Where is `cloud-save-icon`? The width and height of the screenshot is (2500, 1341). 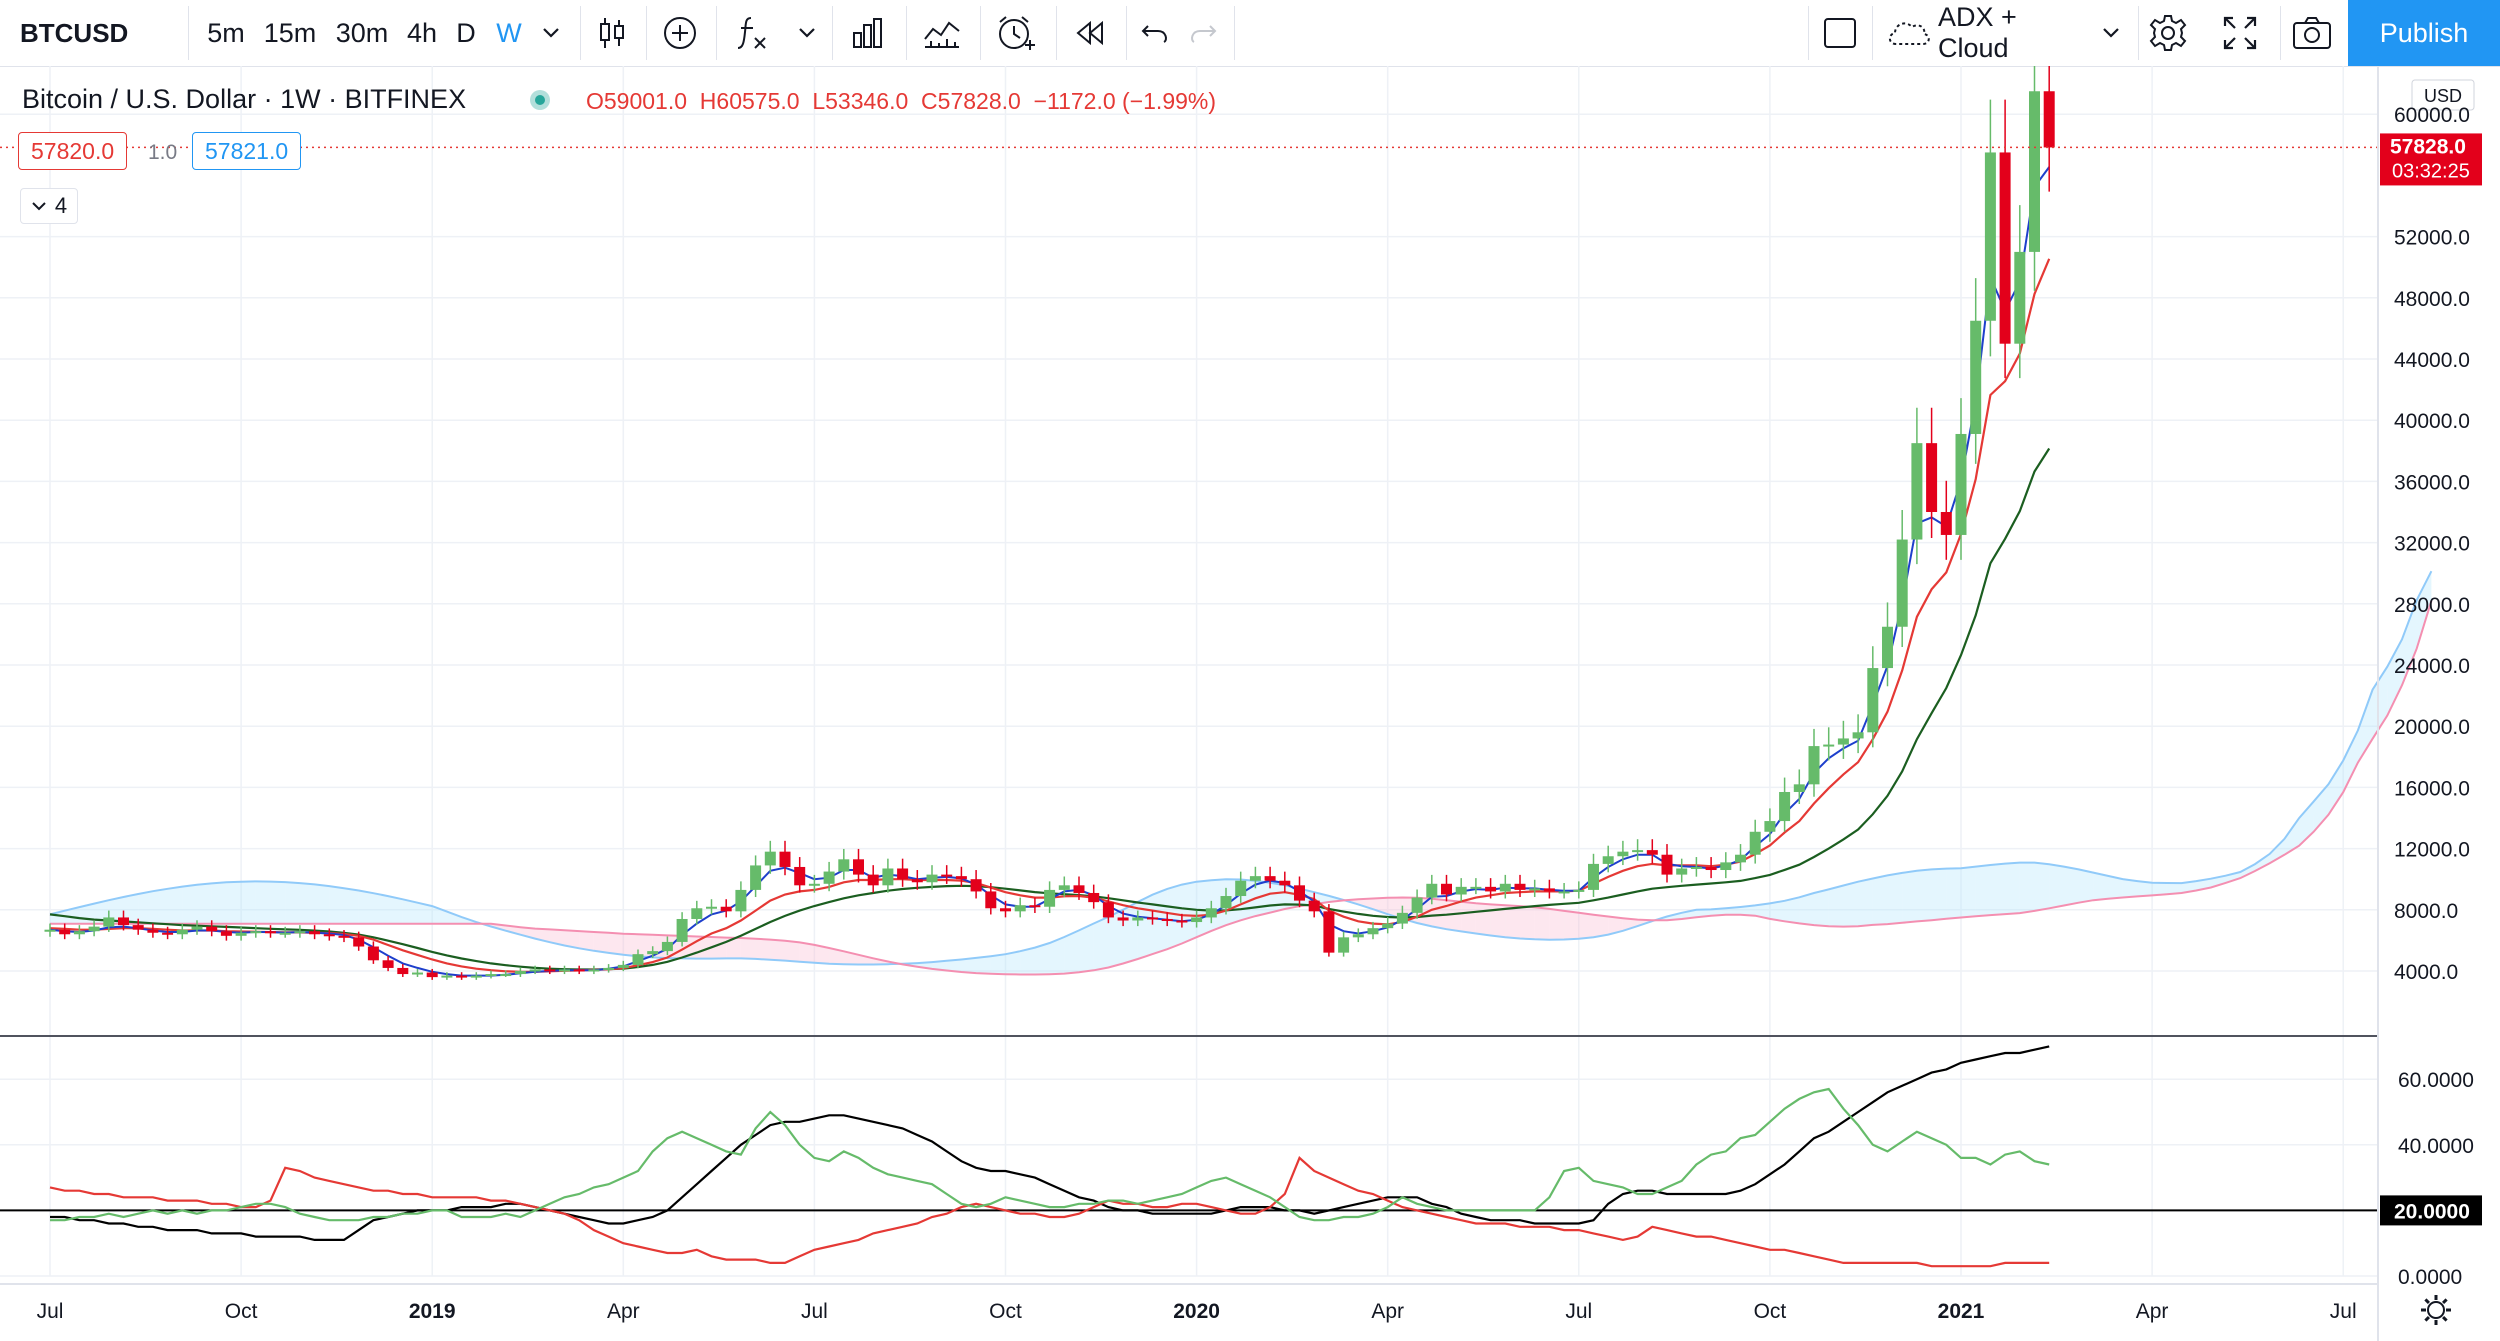 cloud-save-icon is located at coordinates (1909, 33).